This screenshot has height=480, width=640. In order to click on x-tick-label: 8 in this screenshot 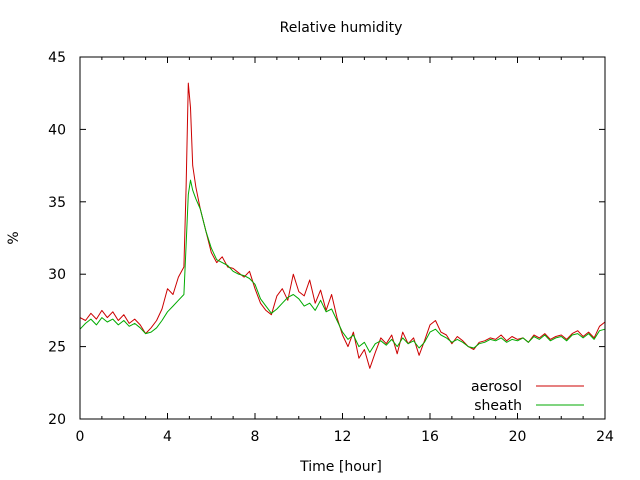, I will do `click(255, 437)`.